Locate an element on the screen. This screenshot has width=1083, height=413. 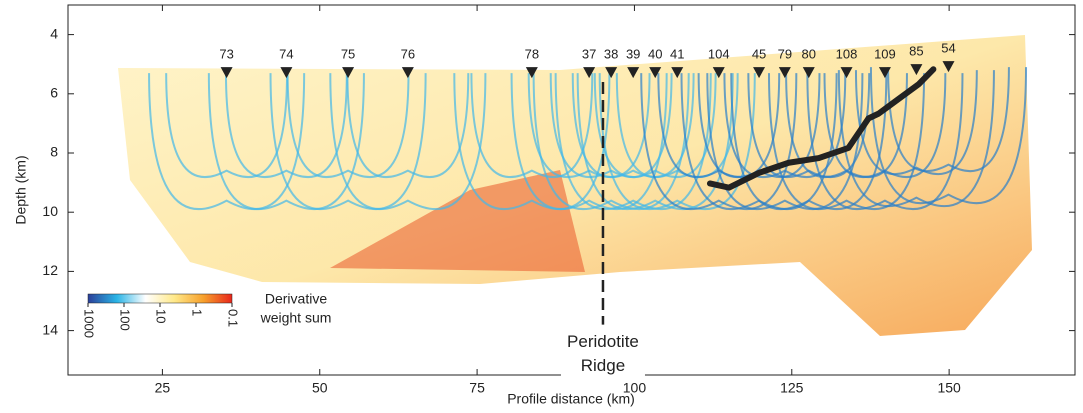
y-tick-label: 4 is located at coordinates (54, 33).